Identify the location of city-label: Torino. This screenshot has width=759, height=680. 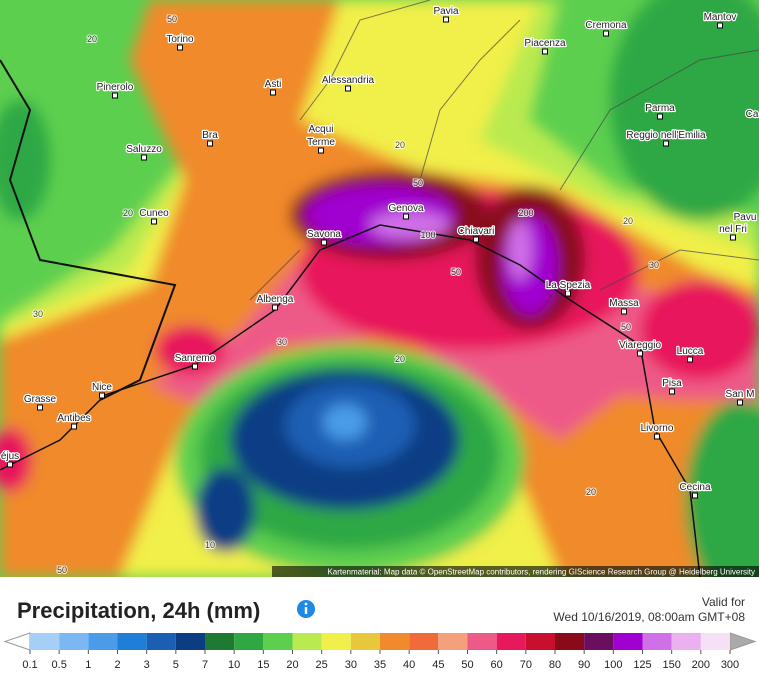
(180, 39).